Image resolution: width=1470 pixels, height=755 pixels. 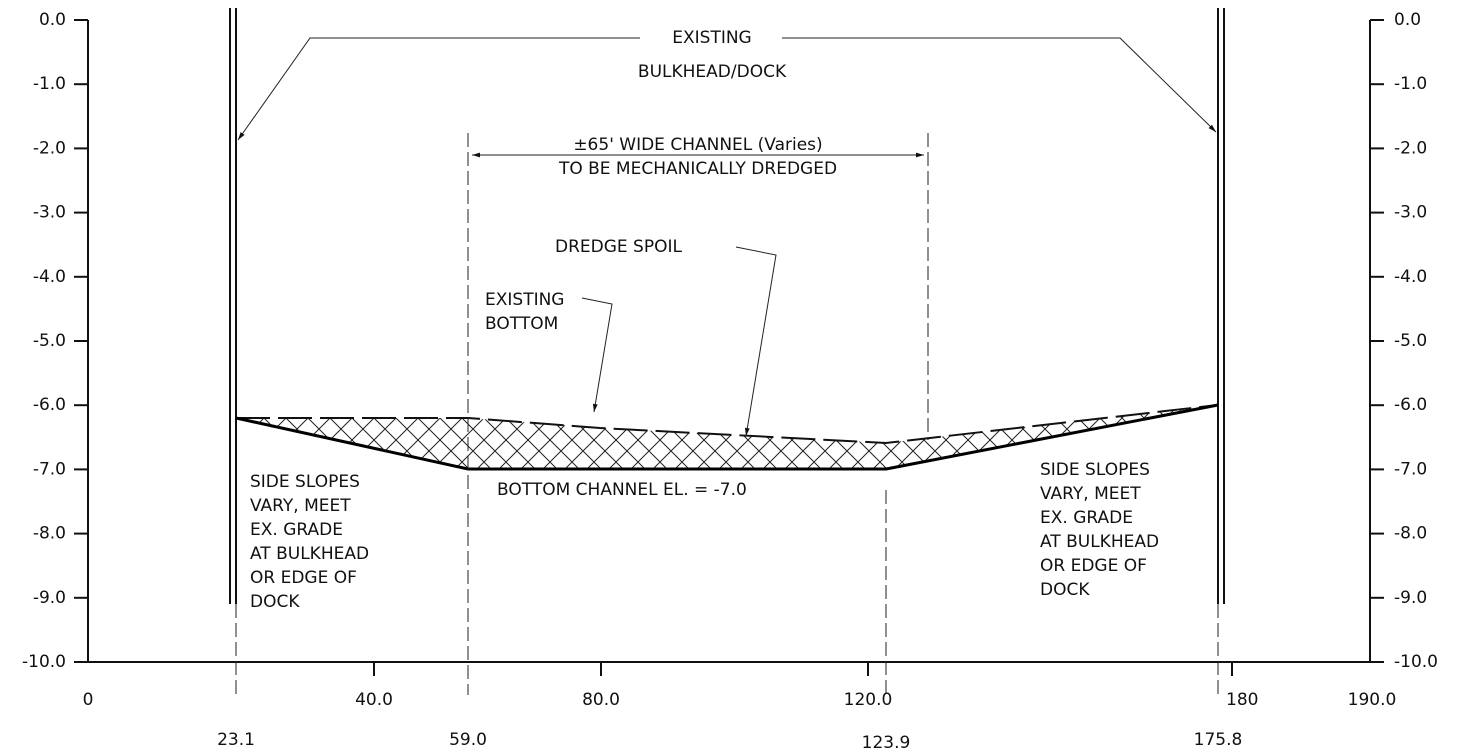 What do you see at coordinates (1407, 20) in the screenshot?
I see `right-axis-label: 0.0` at bounding box center [1407, 20].